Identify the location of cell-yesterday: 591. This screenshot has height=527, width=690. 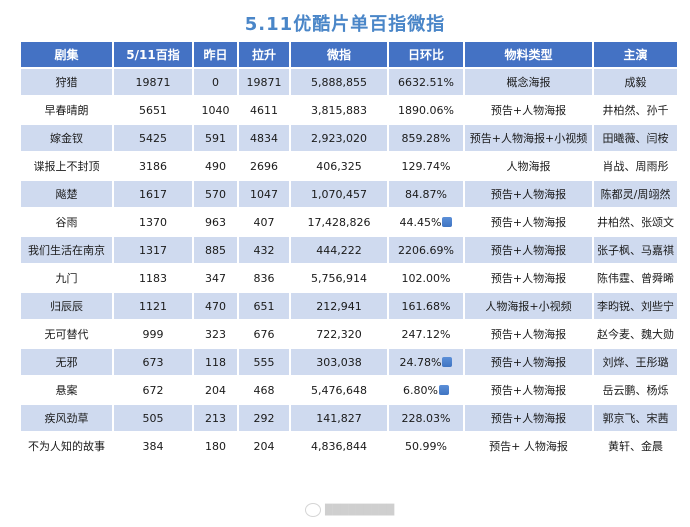
(215, 138).